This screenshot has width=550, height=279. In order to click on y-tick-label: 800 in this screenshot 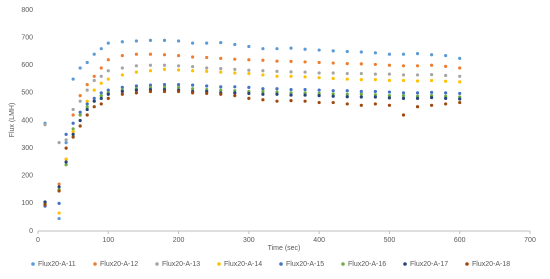, I will do `click(27, 10)`.